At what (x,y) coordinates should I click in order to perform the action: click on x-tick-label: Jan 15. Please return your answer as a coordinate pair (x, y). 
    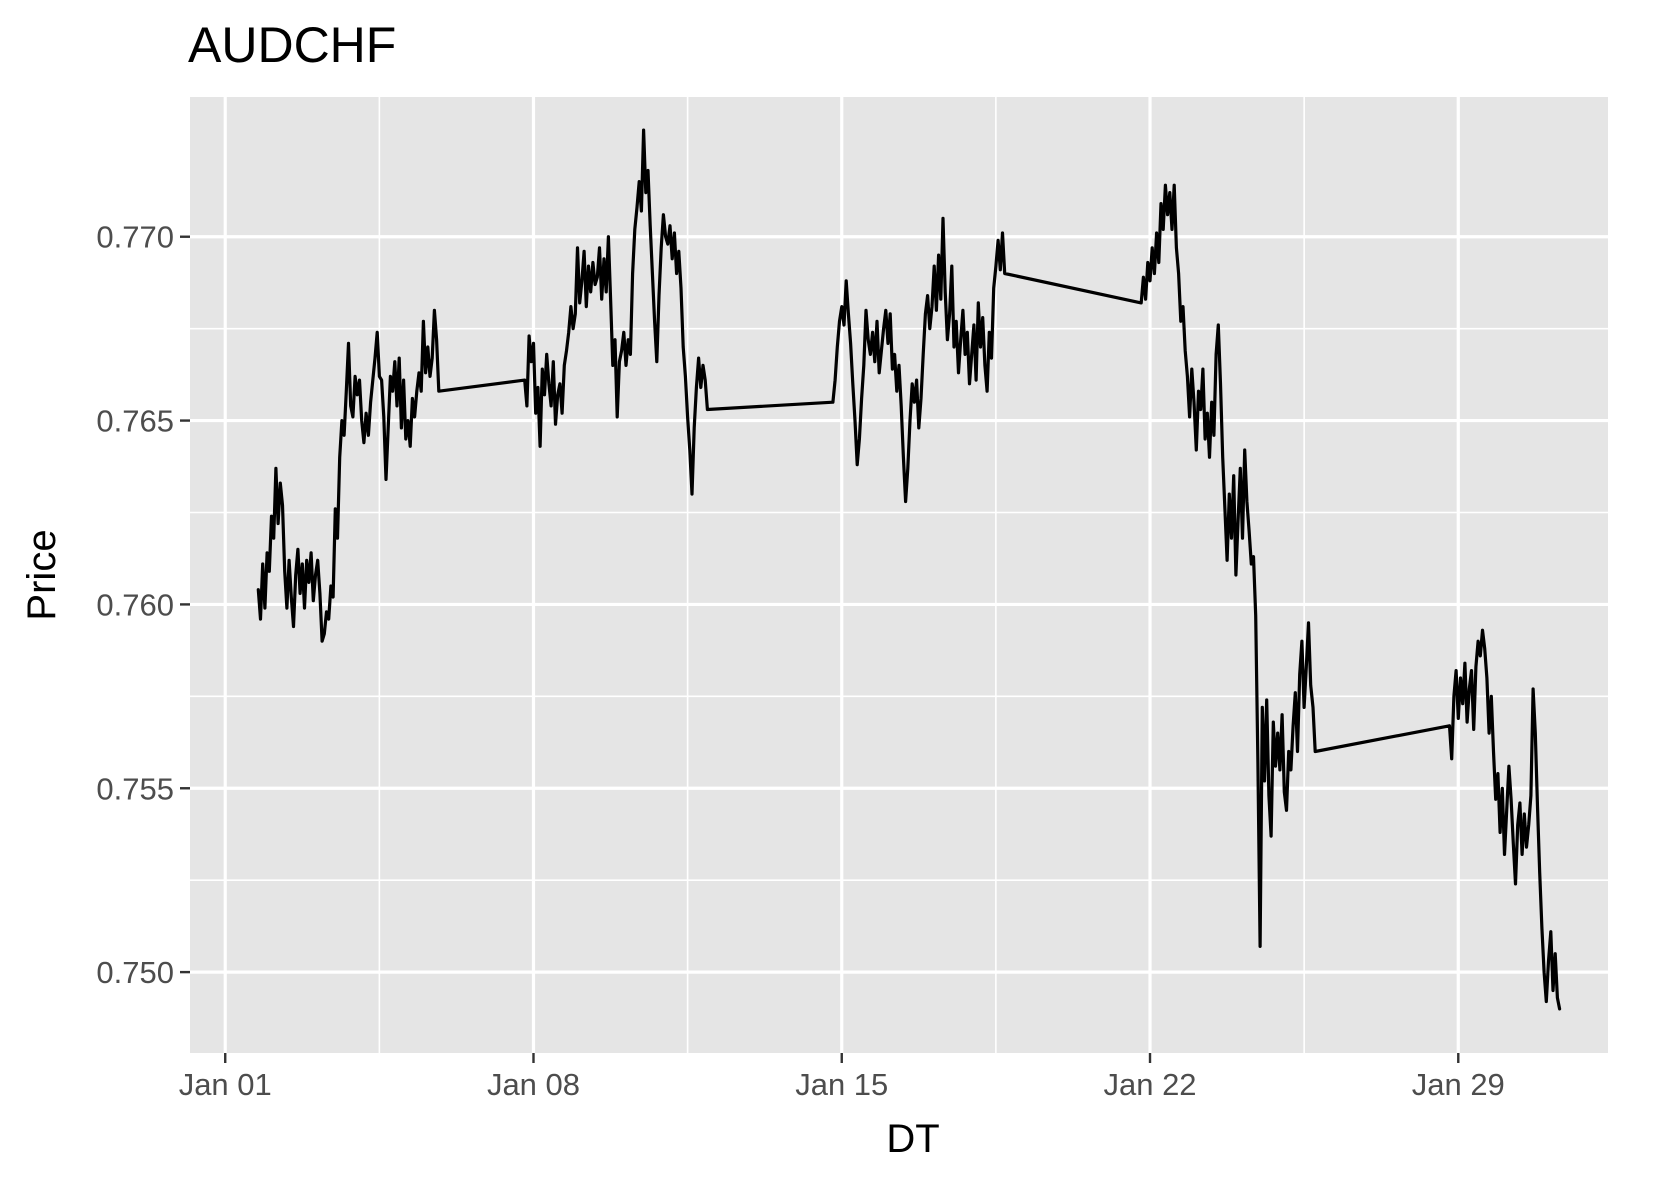
    Looking at the image, I should click on (841, 1084).